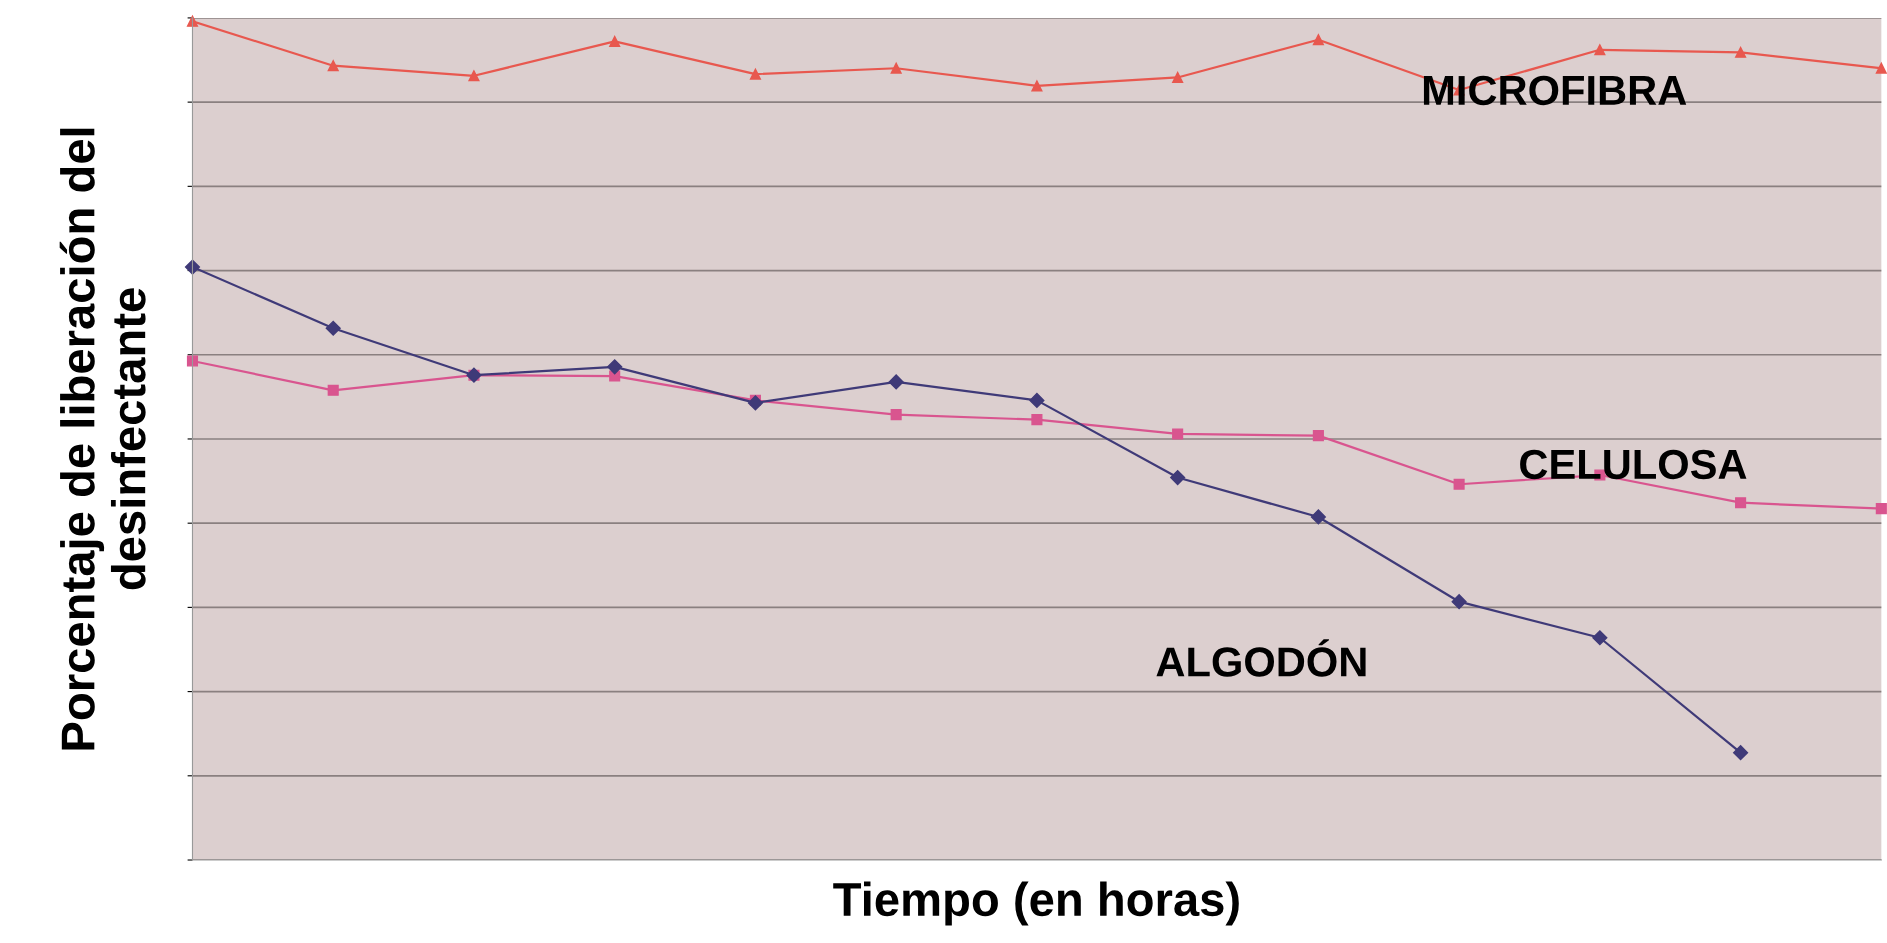 This screenshot has height=943, width=1887. I want to click on y-axis-title: Porcentaje de liberación del desinfectante, so click(102, 439).